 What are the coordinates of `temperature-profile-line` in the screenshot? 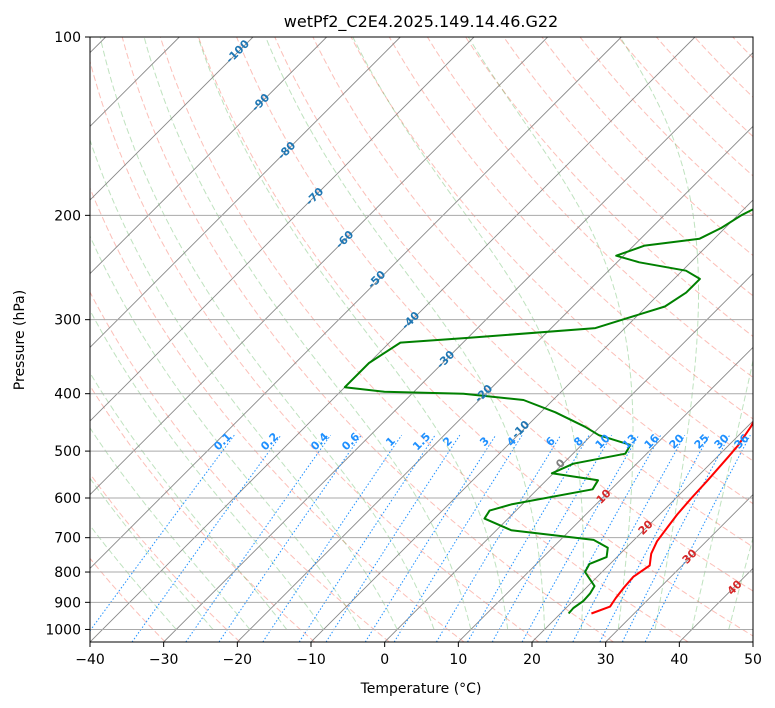 It's located at (672, 517).